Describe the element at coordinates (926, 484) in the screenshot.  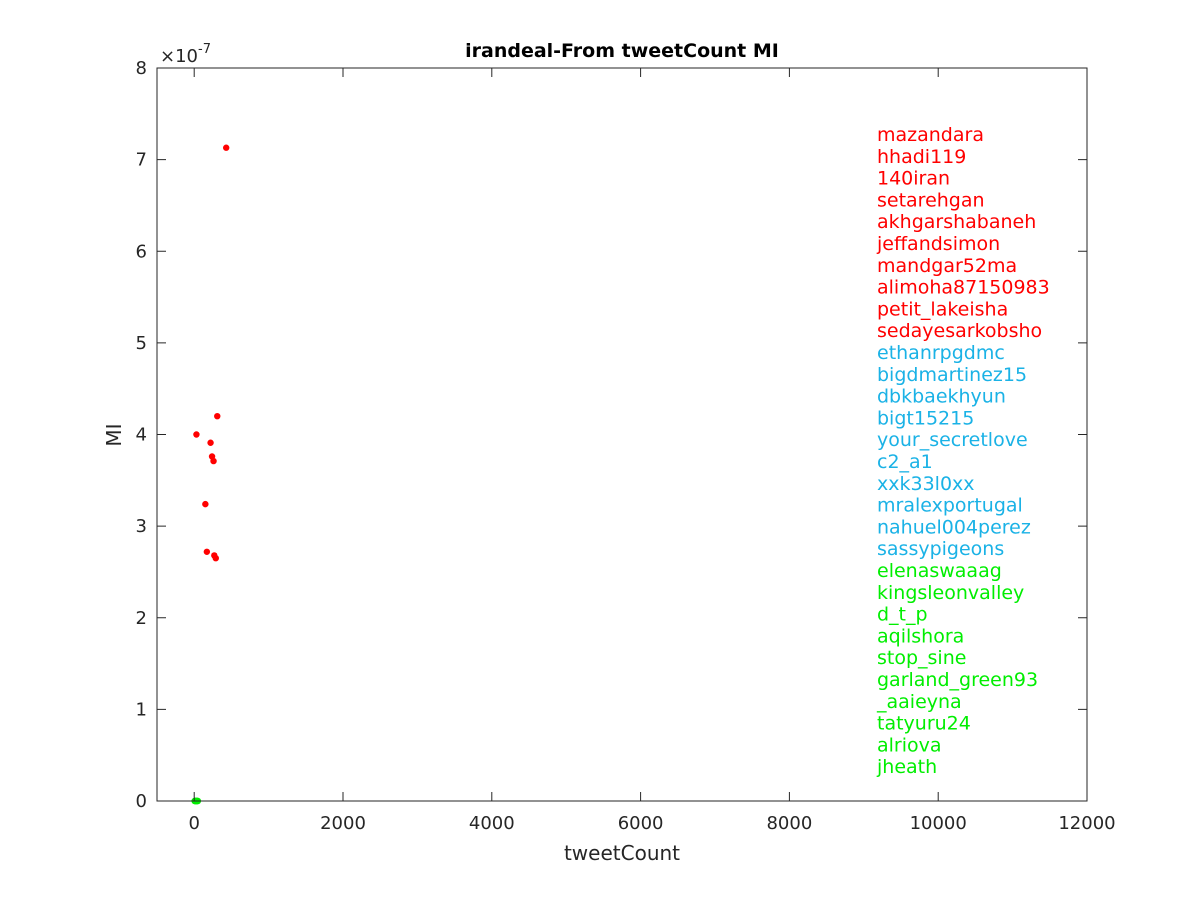
I see `legend-entry: xxk33l0xx` at that location.